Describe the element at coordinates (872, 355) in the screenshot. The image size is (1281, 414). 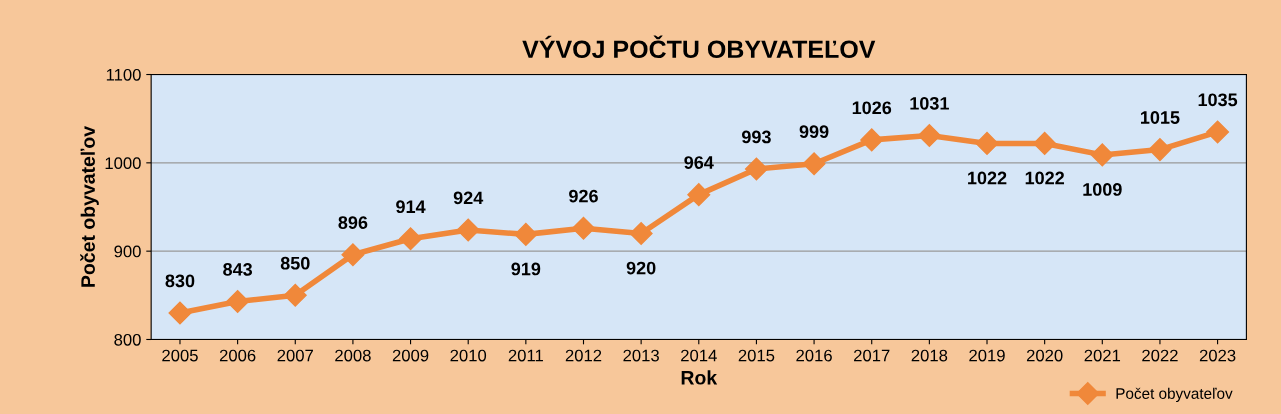
I see `x-tick-label: 2017` at that location.